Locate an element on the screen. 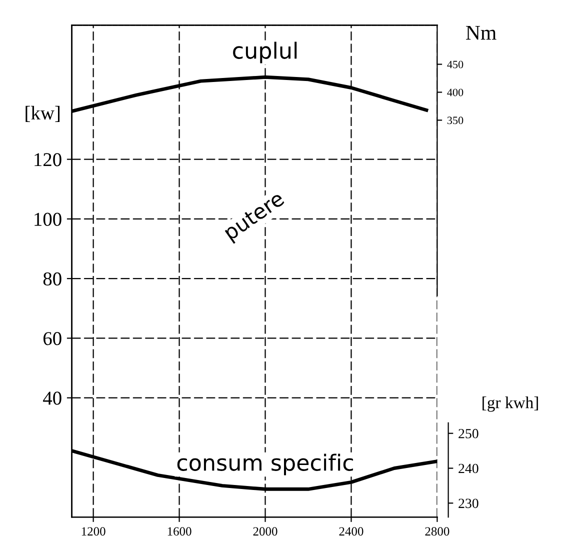 This screenshot has height=559, width=570. series-label: consum specific is located at coordinates (265, 465).